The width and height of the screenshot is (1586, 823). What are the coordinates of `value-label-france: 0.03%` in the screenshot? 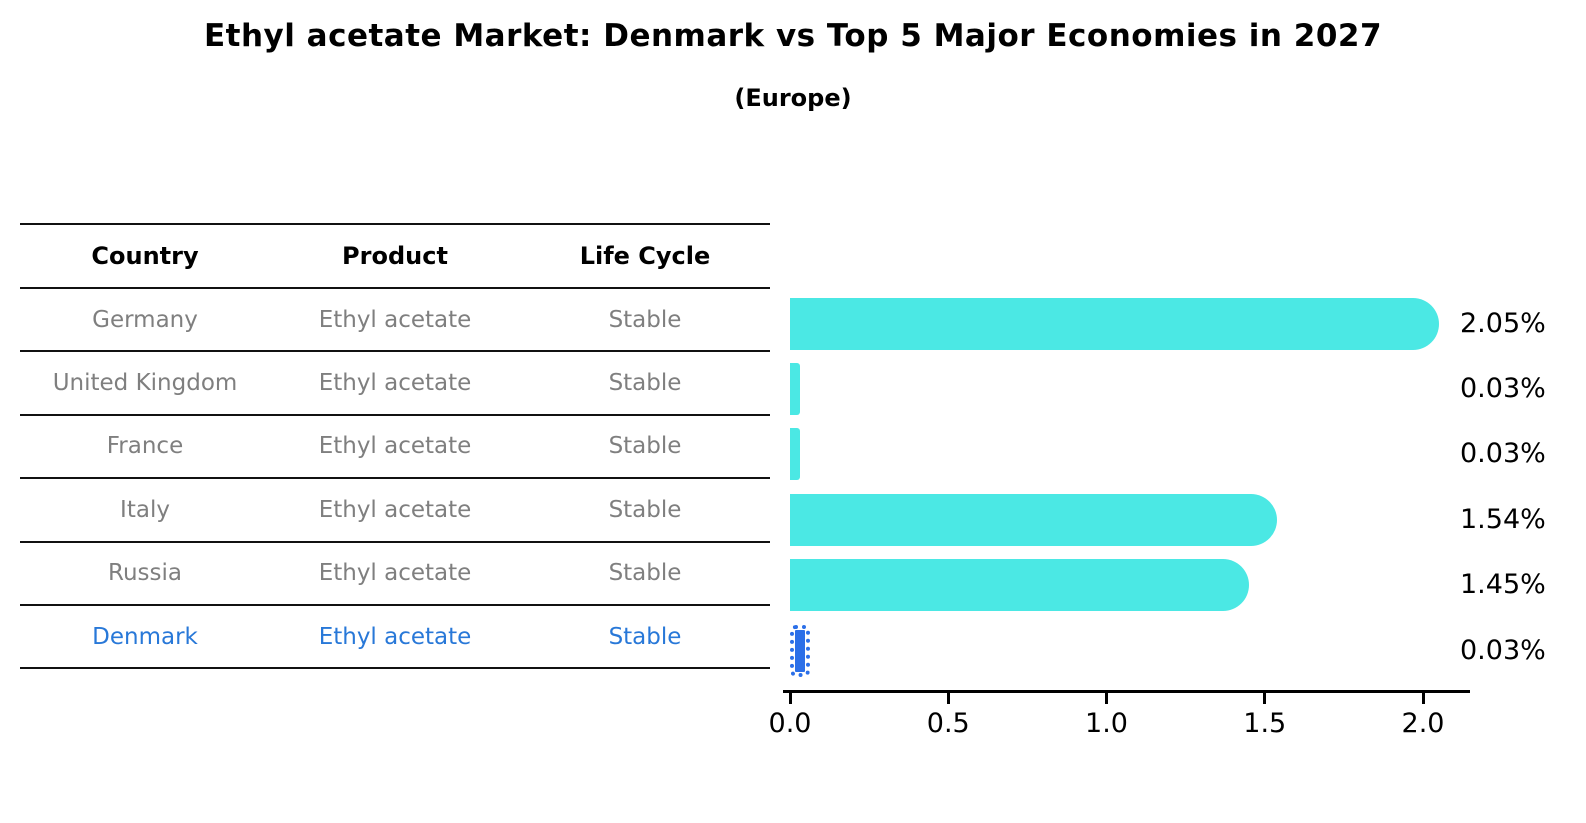 It's located at (1503, 454).